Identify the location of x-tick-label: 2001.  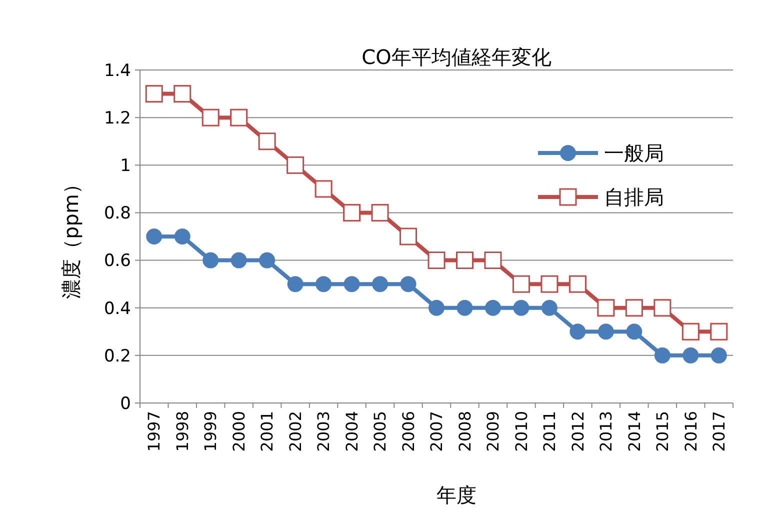
(267, 431).